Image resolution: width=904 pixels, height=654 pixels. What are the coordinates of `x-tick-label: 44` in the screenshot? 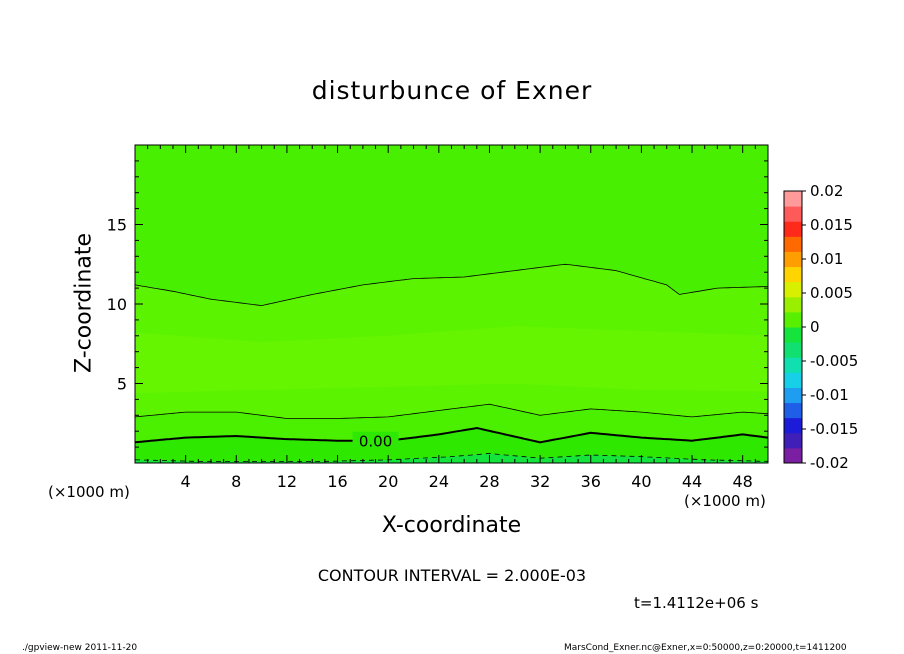 It's located at (692, 481).